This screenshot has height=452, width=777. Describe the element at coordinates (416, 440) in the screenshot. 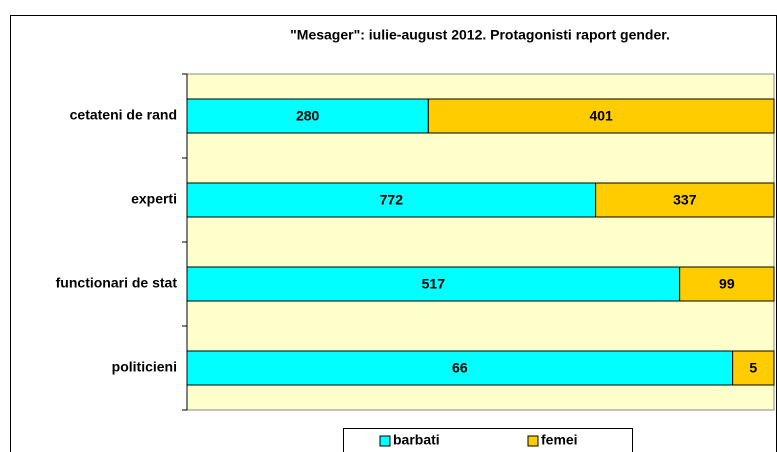

I see `legend-label: barbati` at that location.